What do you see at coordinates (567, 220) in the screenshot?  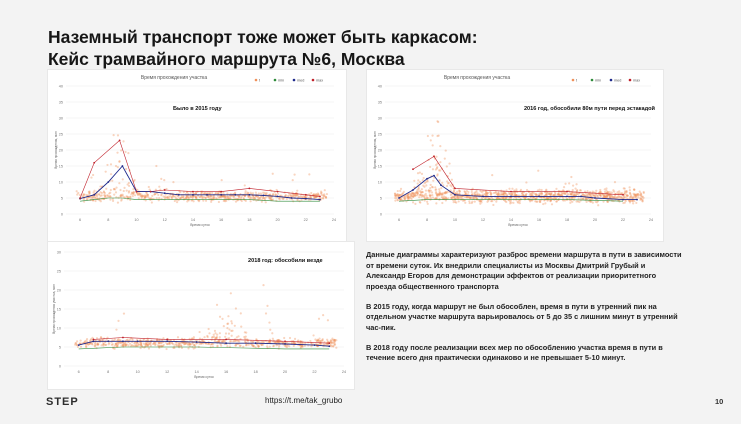 I see `x-tick-label: 18` at bounding box center [567, 220].